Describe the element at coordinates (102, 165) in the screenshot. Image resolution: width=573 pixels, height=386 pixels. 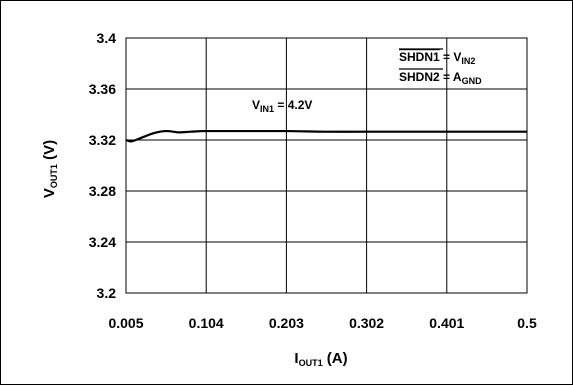
I see `y-tick-labels: 3.2 3.24 3.28 3.32 3.36 3.4` at that location.